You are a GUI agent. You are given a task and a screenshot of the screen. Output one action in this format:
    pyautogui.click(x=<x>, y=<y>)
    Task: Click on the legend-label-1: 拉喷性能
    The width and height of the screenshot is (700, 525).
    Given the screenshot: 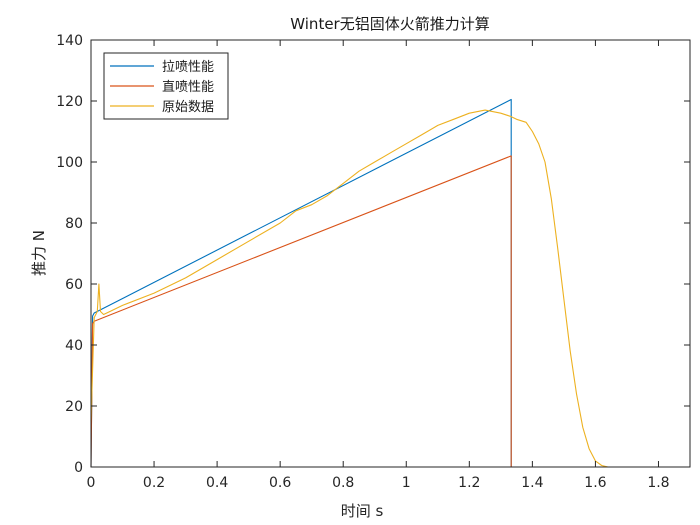 What is the action you would take?
    pyautogui.click(x=188, y=67)
    